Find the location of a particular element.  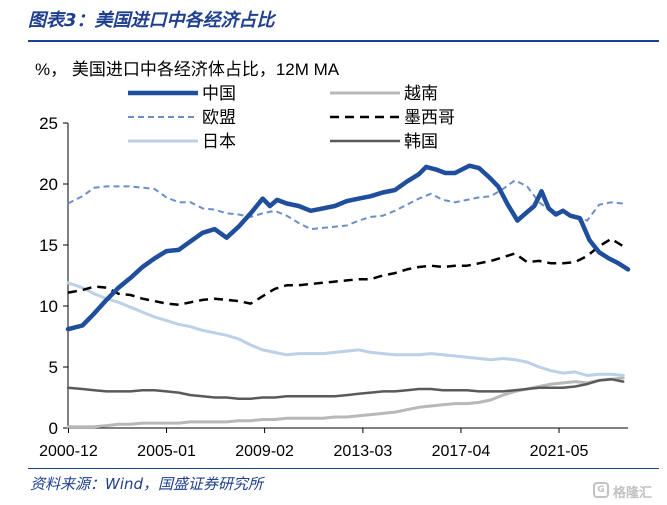

x-tick-label: 2000-12 is located at coordinates (68, 451).